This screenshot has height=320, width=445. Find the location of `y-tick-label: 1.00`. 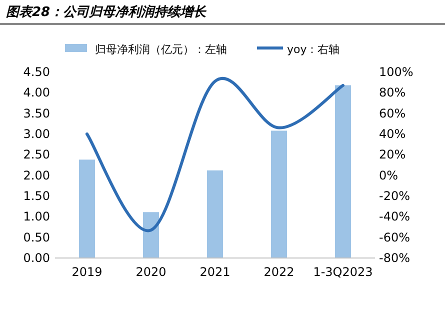

y-tick-label: 1.00 is located at coordinates (36, 217).